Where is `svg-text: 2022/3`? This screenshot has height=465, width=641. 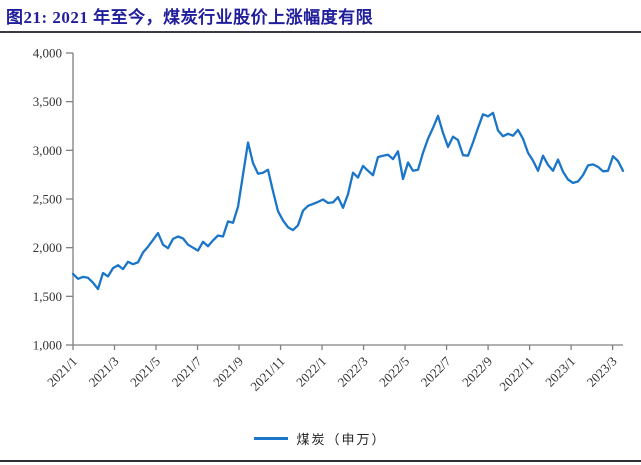 svg-text: 2022/3 is located at coordinates (353, 372).